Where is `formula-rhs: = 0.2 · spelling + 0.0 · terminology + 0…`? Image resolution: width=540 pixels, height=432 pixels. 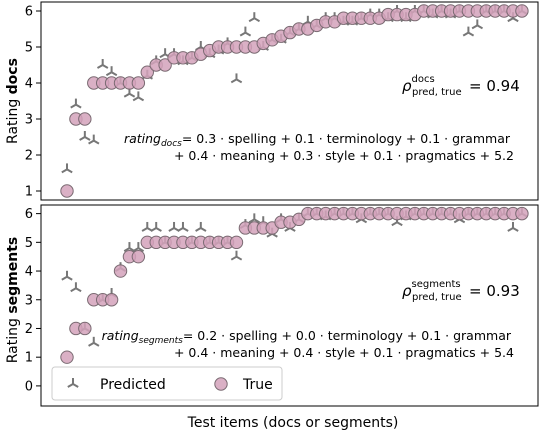 formula-rhs: = 0.2 · spelling + 0.0 · terminology + 0… is located at coordinates (347, 335).